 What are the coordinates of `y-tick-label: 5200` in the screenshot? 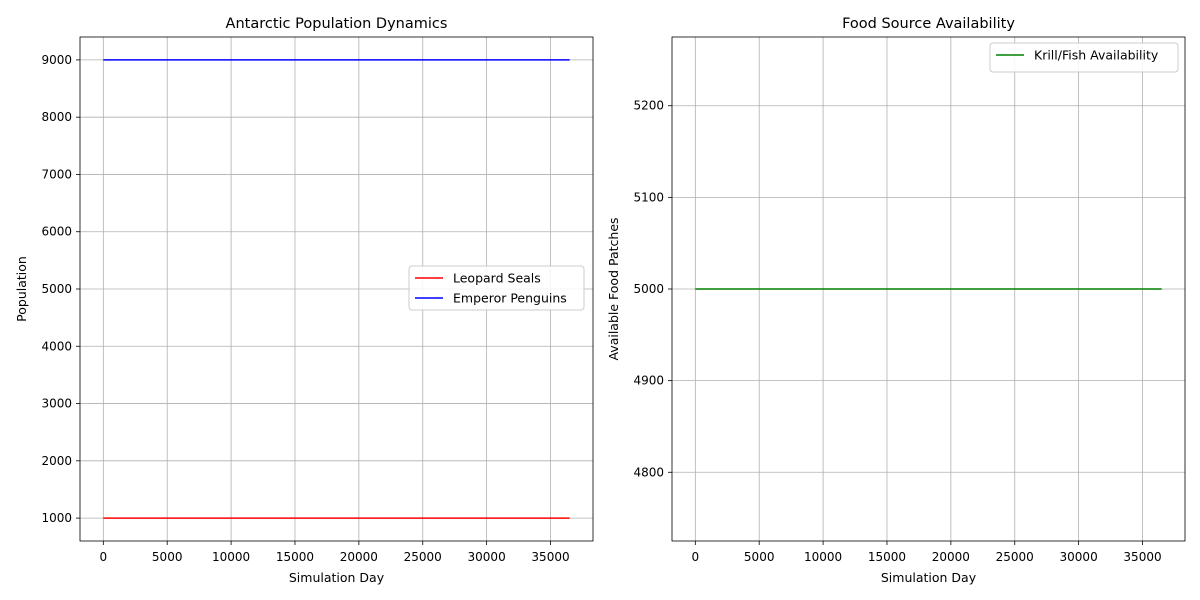 It's located at (648, 106).